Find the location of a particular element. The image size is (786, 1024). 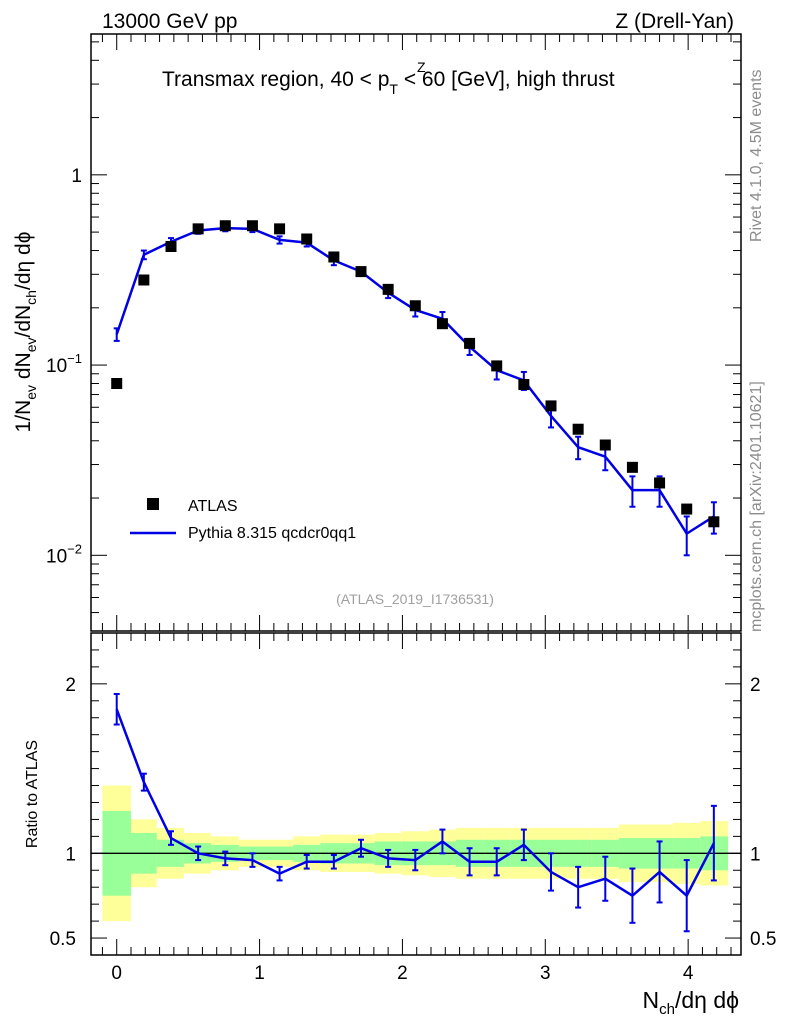

ylabel-part-0: 1/N is located at coordinates (23, 416).